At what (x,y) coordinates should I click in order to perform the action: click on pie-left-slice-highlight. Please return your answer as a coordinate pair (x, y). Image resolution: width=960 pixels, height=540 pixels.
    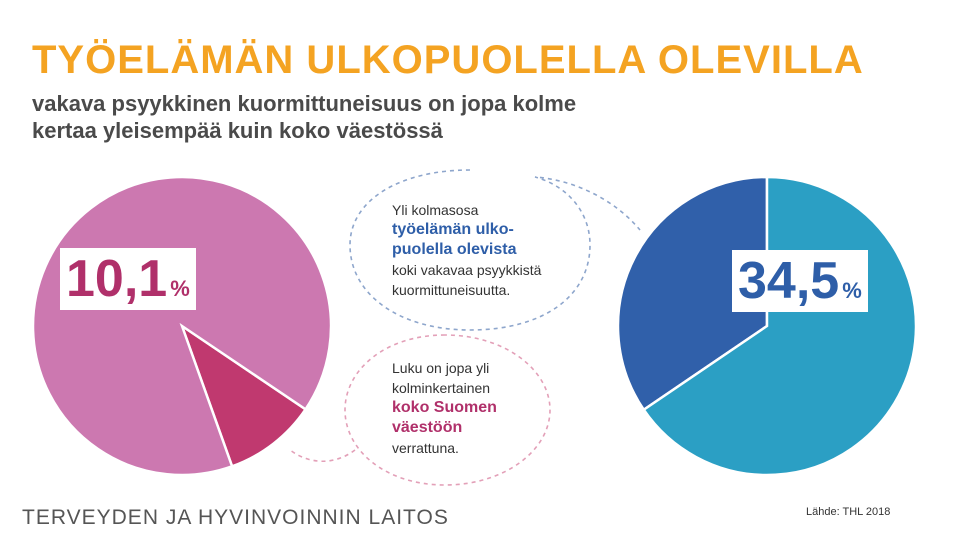
    Looking at the image, I should click on (243, 395).